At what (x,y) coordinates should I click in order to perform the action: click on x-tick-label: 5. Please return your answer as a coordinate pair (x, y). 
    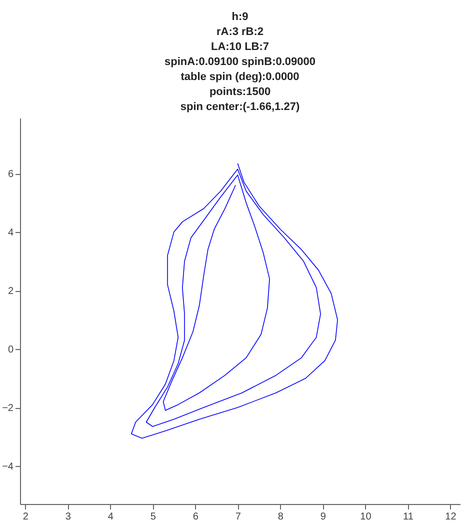
    Looking at the image, I should click on (153, 517).